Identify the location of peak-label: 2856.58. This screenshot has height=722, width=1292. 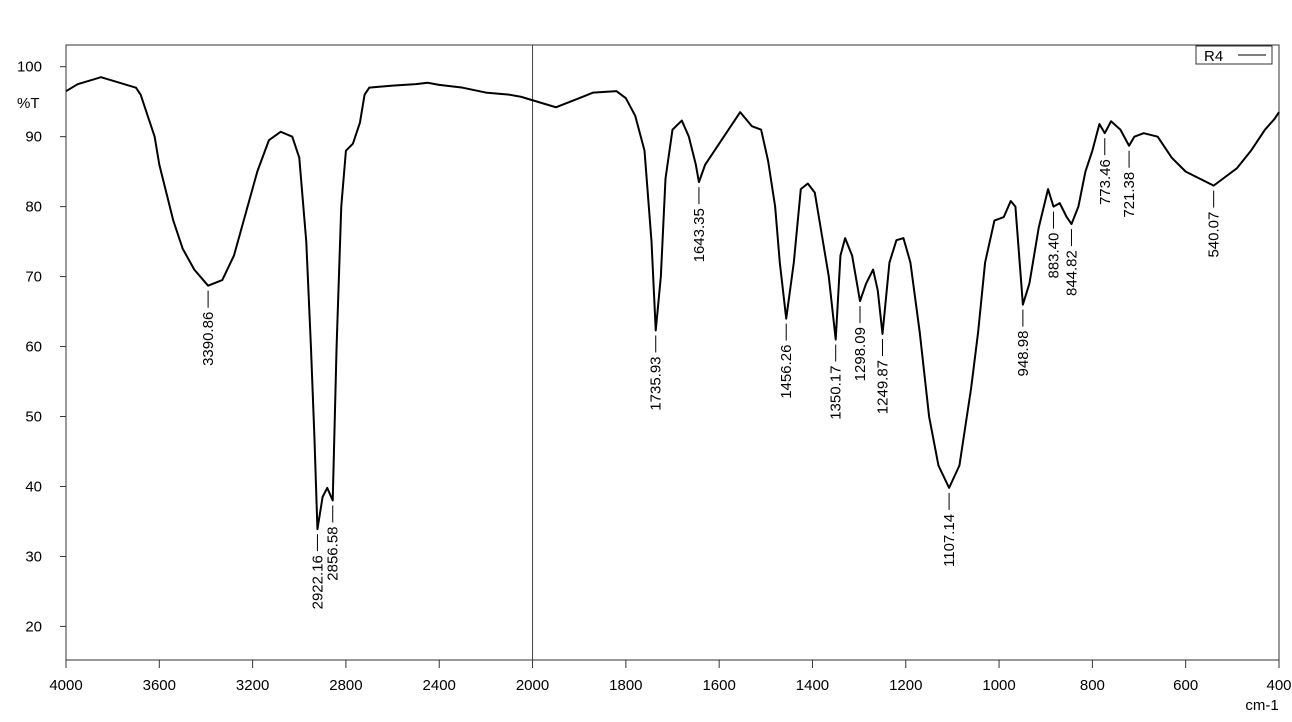
(333, 553).